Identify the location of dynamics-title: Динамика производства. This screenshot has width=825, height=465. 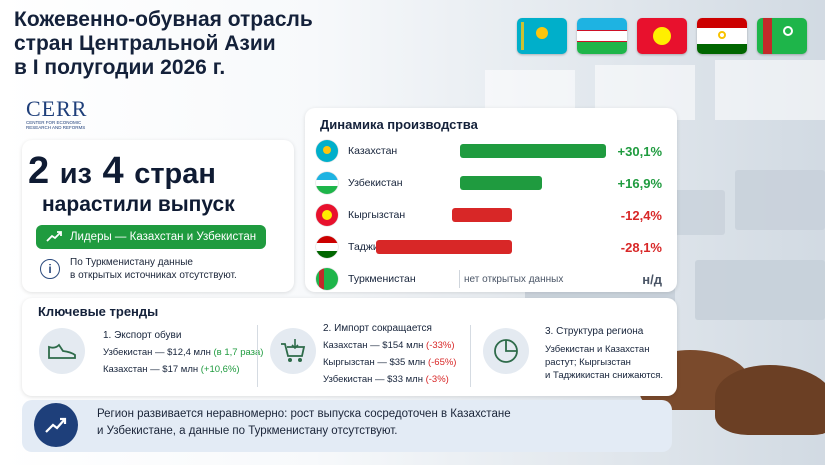
(399, 124).